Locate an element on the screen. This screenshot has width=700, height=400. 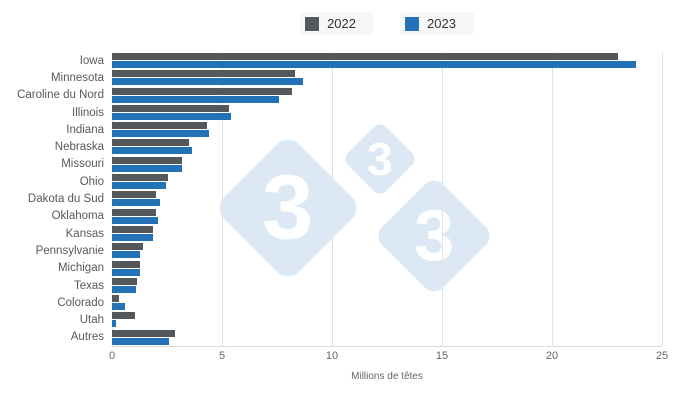
bar-2023-ohio is located at coordinates (139, 186).